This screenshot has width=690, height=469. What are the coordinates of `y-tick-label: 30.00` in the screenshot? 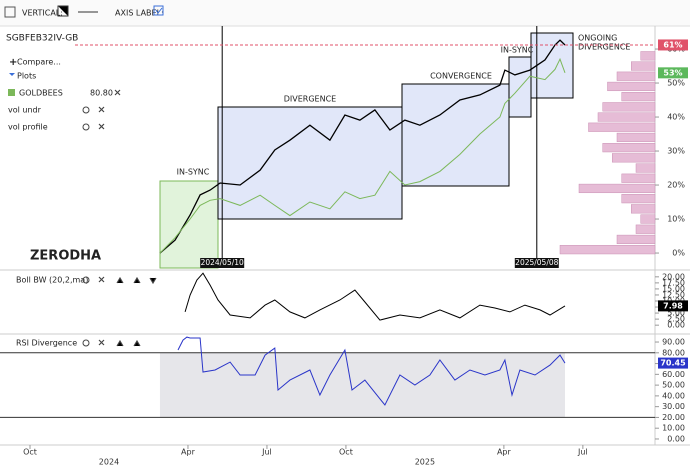 It's located at (673, 406).